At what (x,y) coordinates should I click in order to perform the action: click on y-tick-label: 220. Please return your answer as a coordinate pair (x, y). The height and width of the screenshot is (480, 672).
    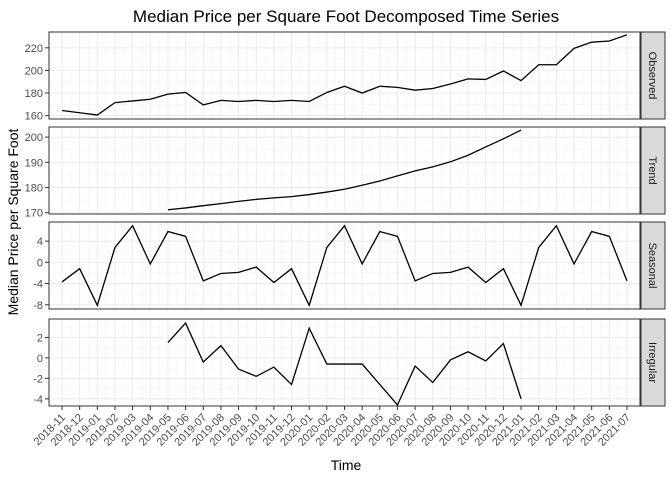
    Looking at the image, I should click on (34, 49).